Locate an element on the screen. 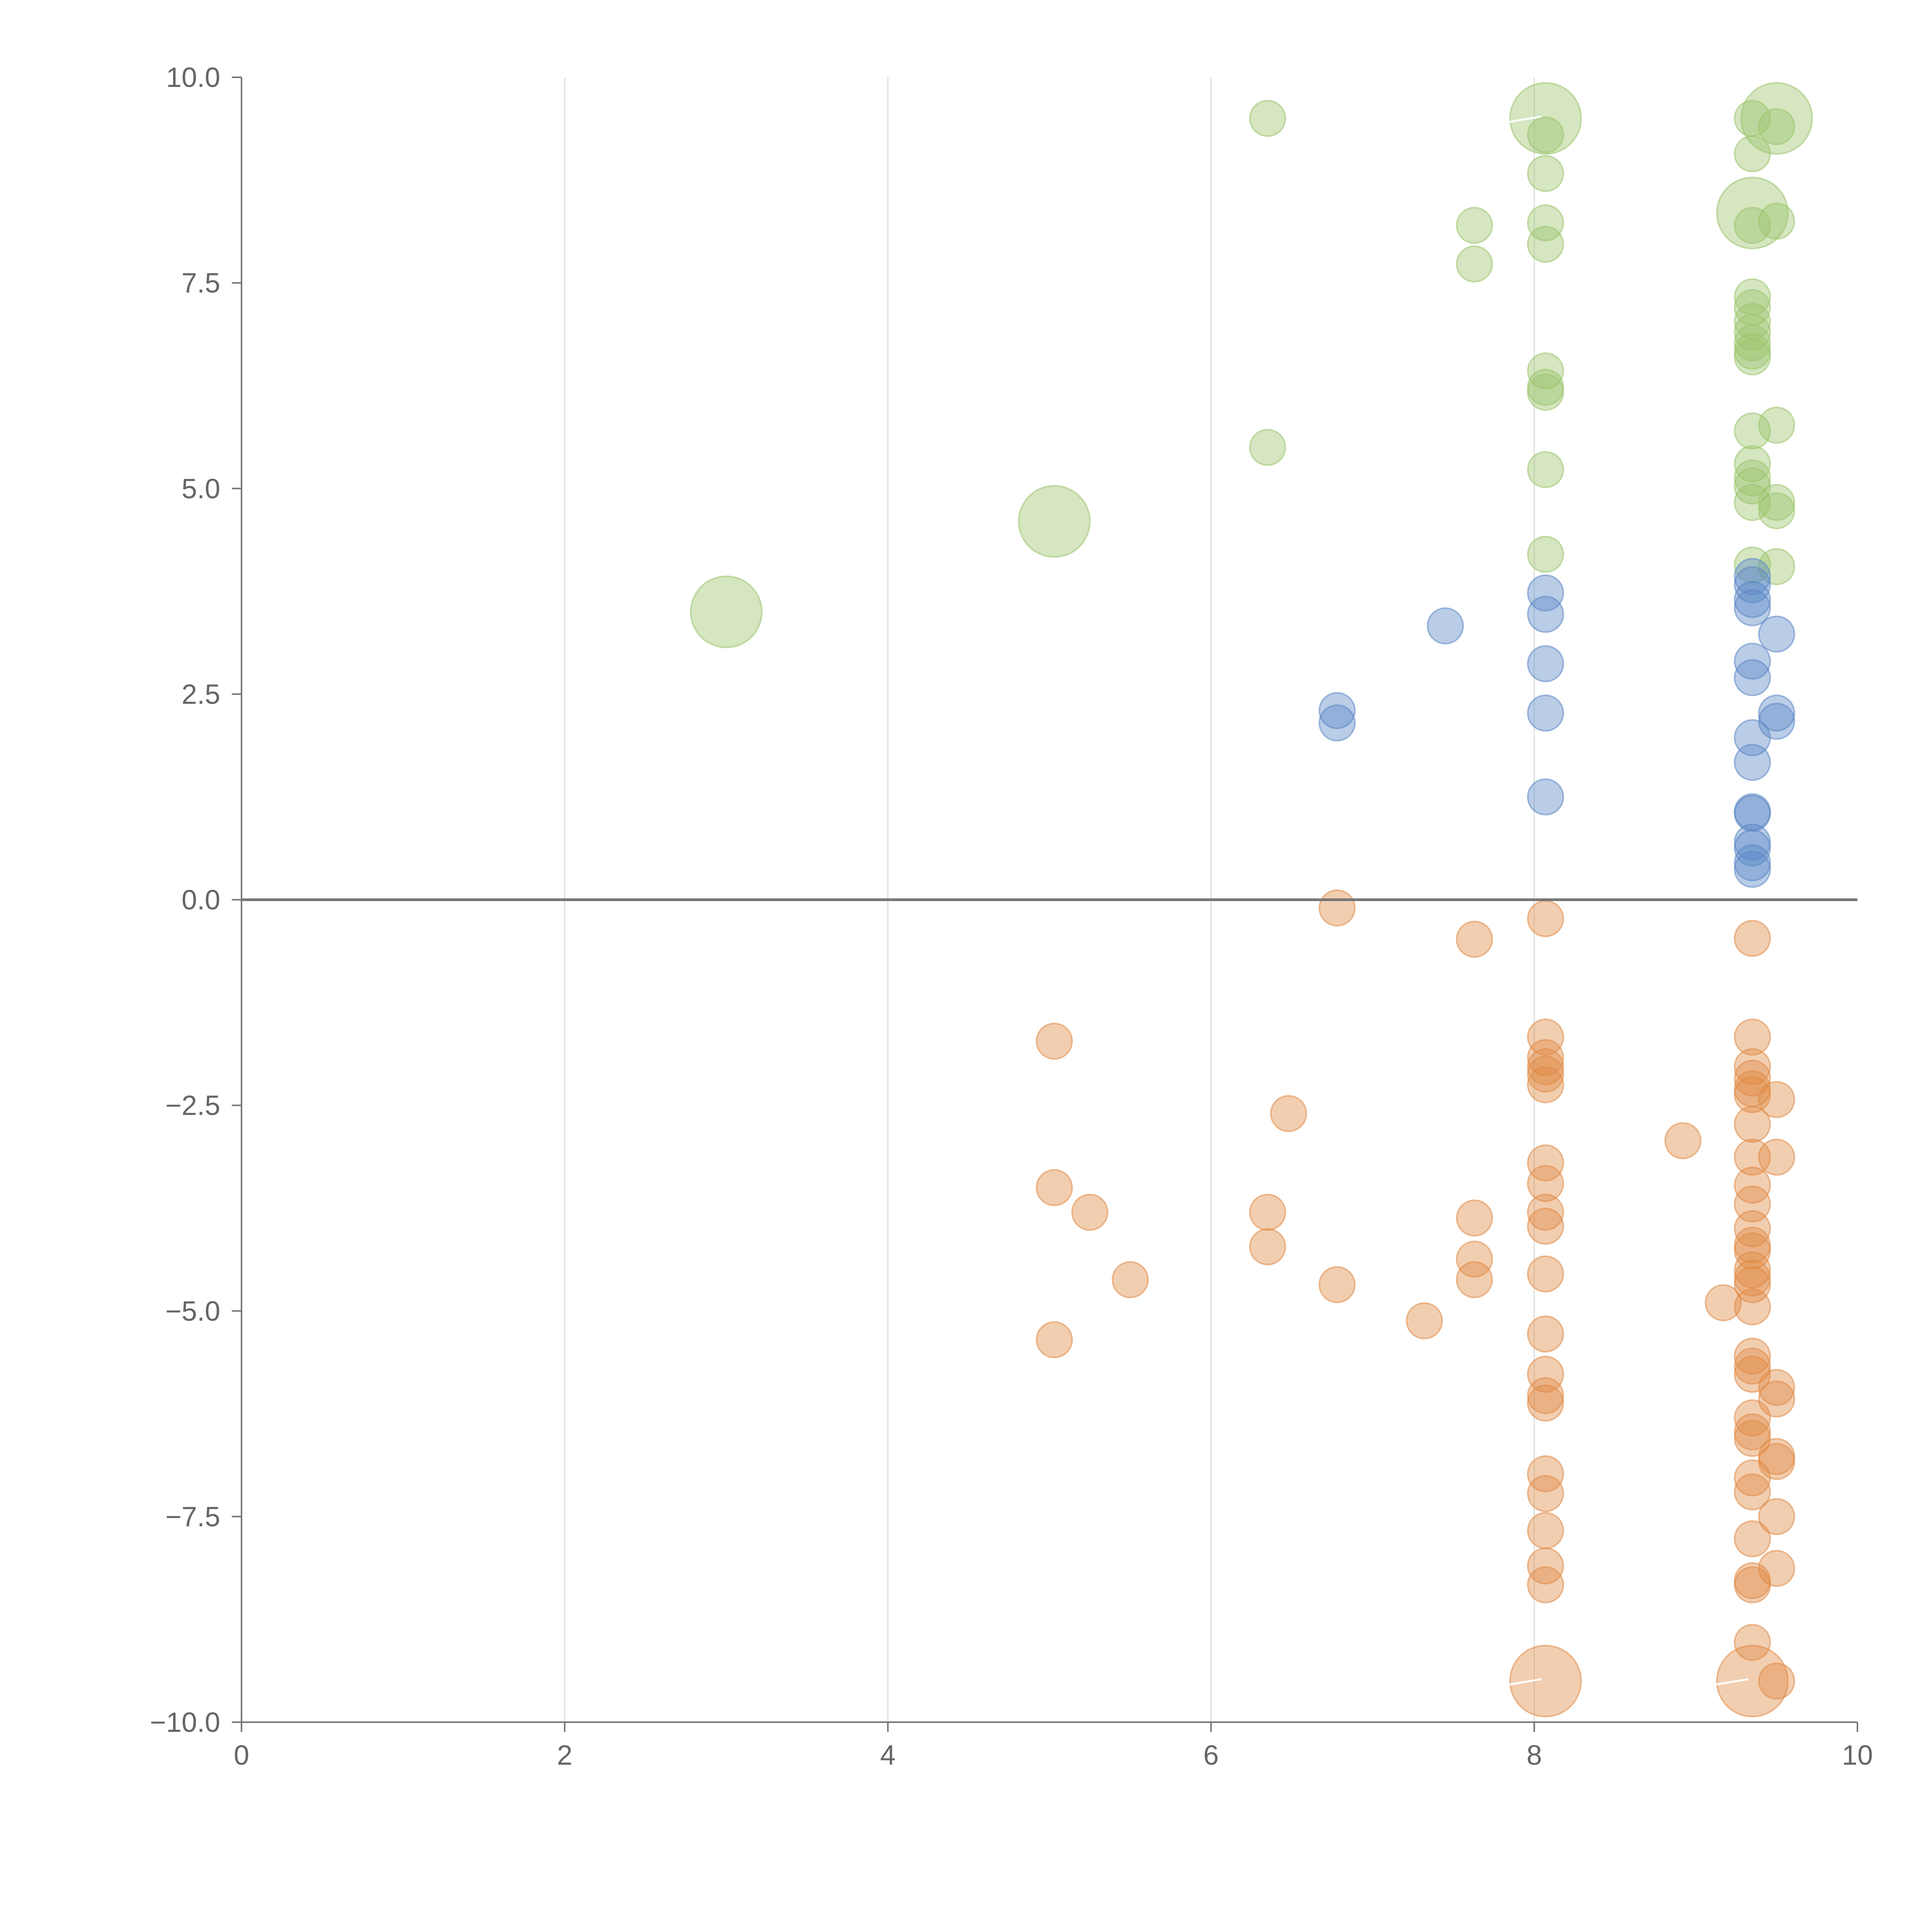  y-tick-label: −7.5 is located at coordinates (192, 1517).